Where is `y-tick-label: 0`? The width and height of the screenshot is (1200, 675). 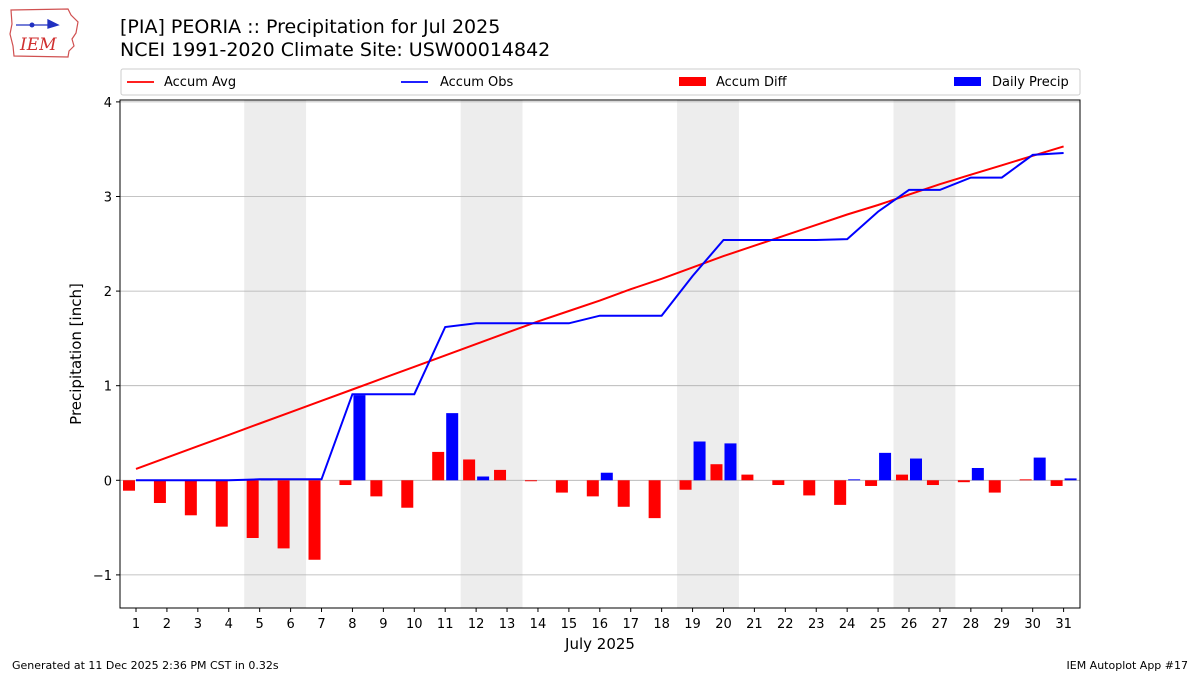
y-tick-label: 0 is located at coordinates (108, 481).